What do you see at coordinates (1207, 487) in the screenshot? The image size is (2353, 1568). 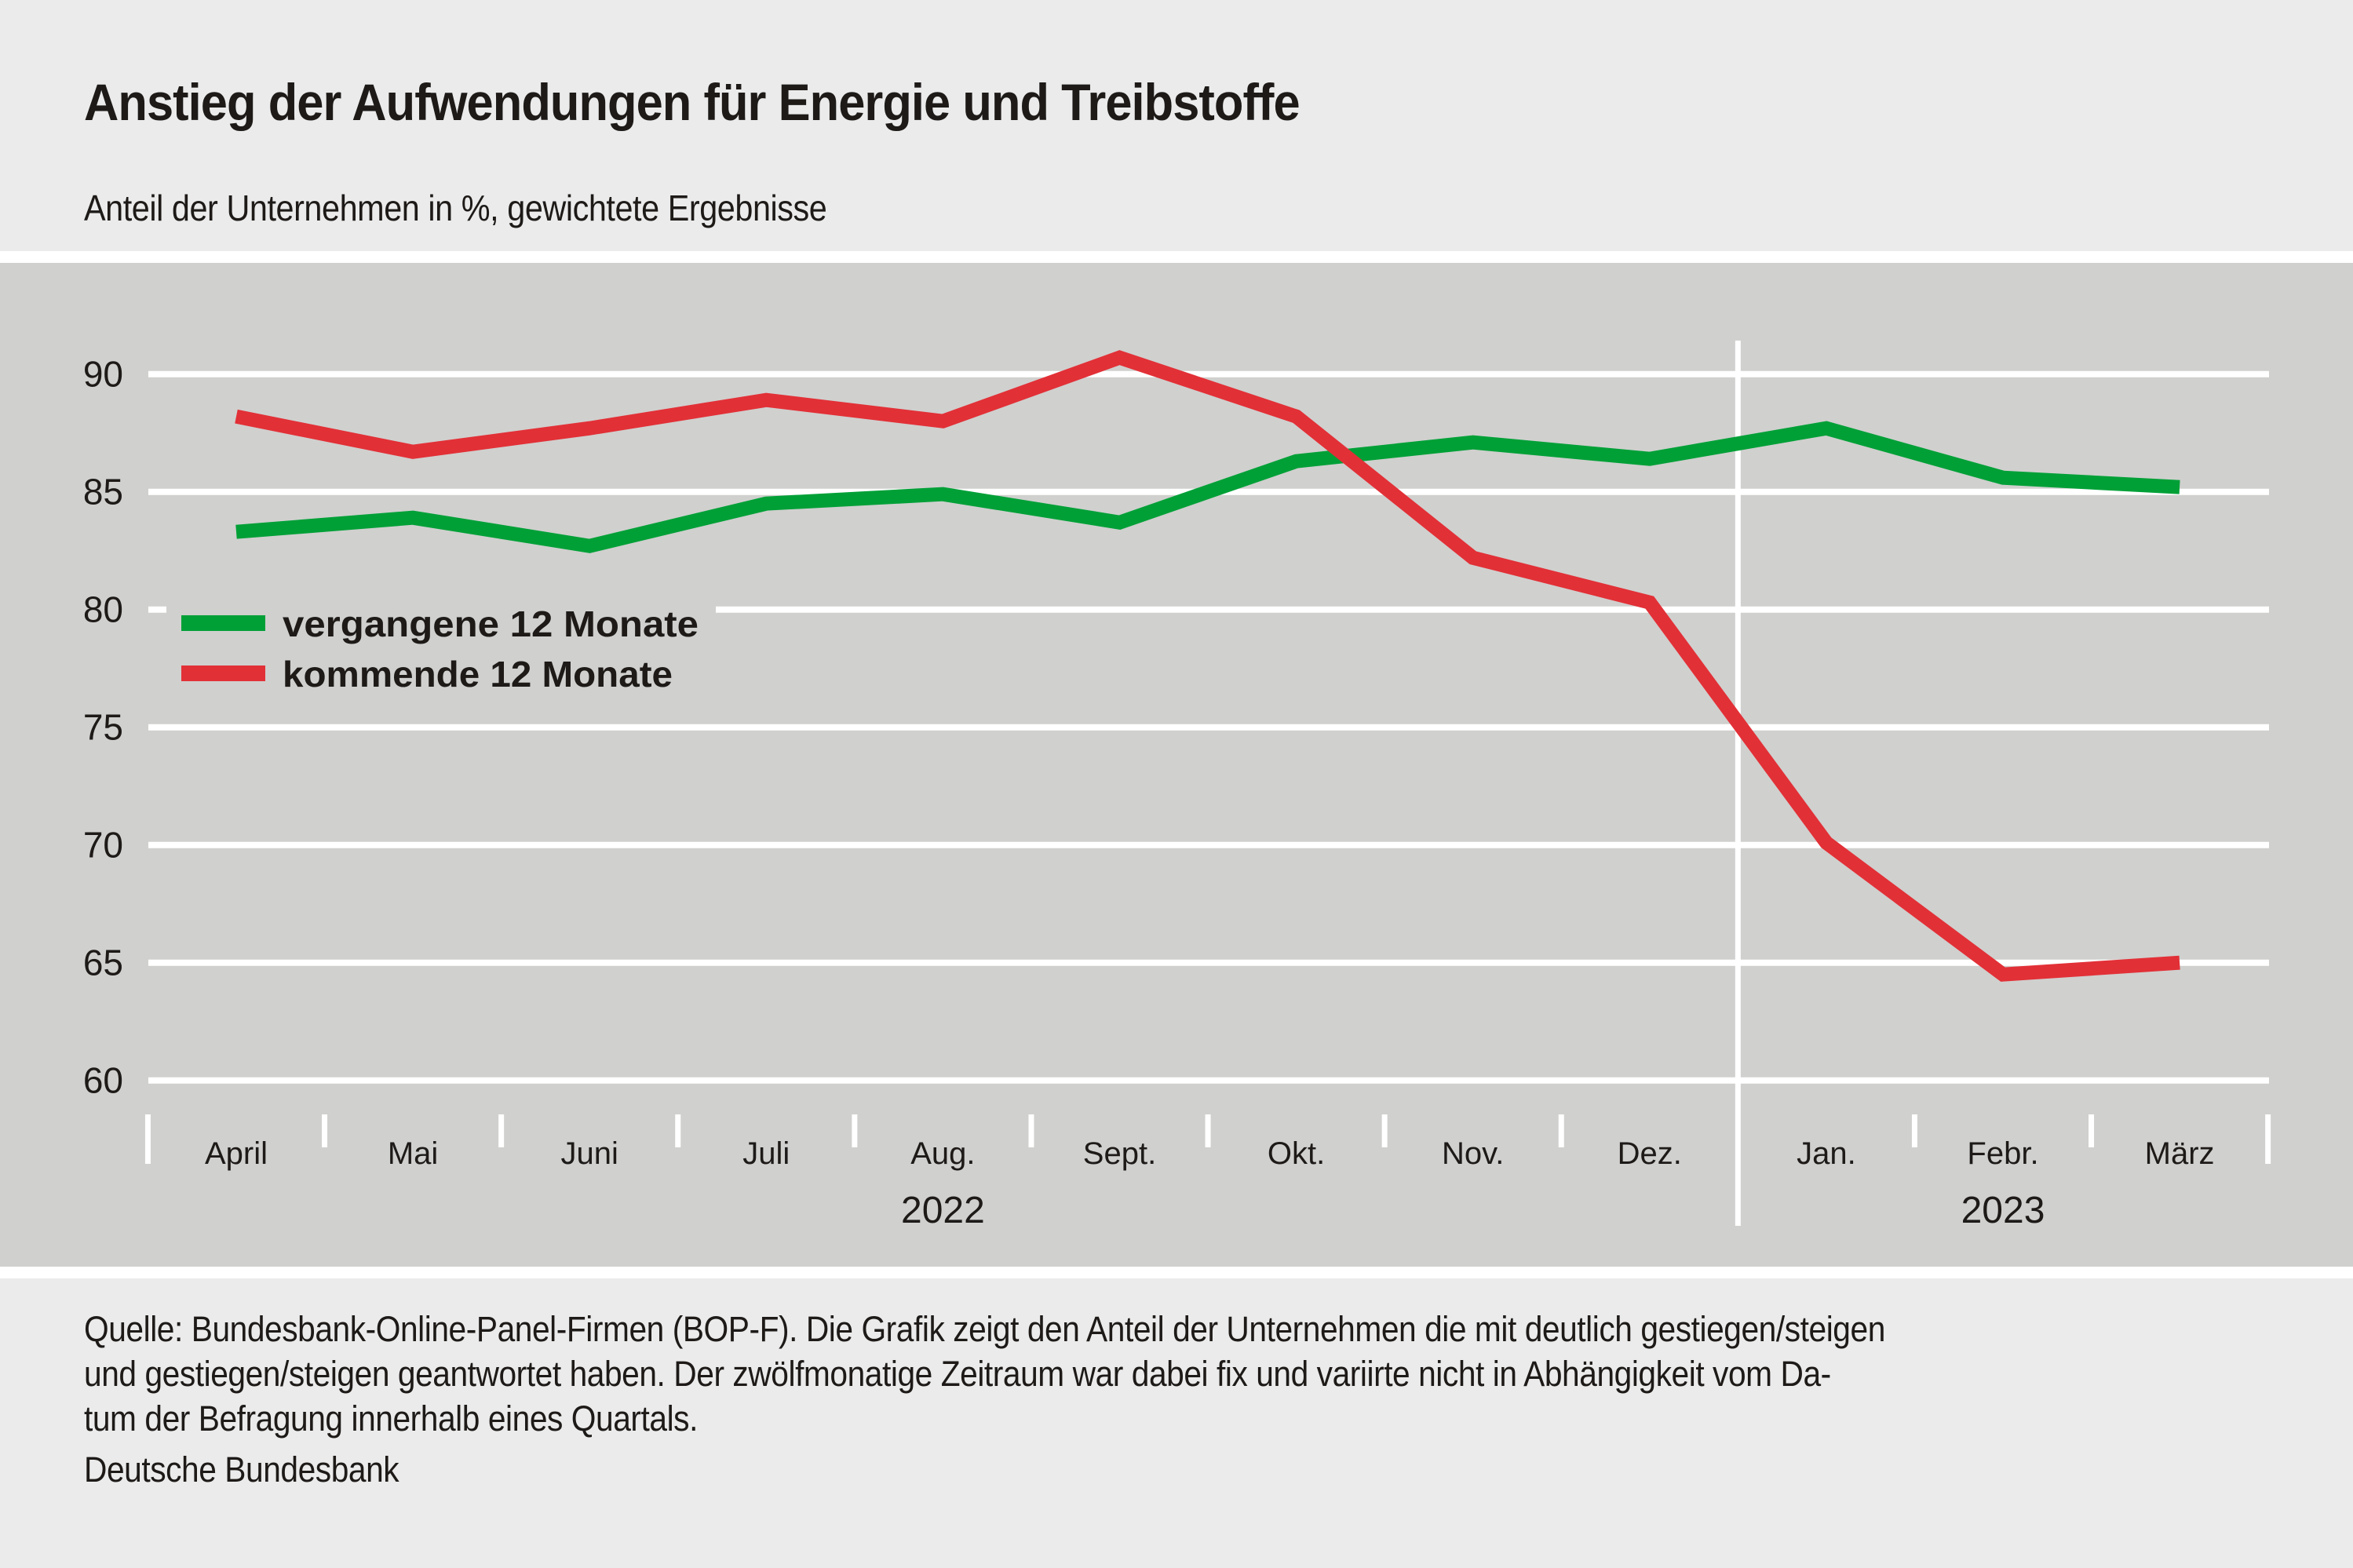 I see `series-line` at bounding box center [1207, 487].